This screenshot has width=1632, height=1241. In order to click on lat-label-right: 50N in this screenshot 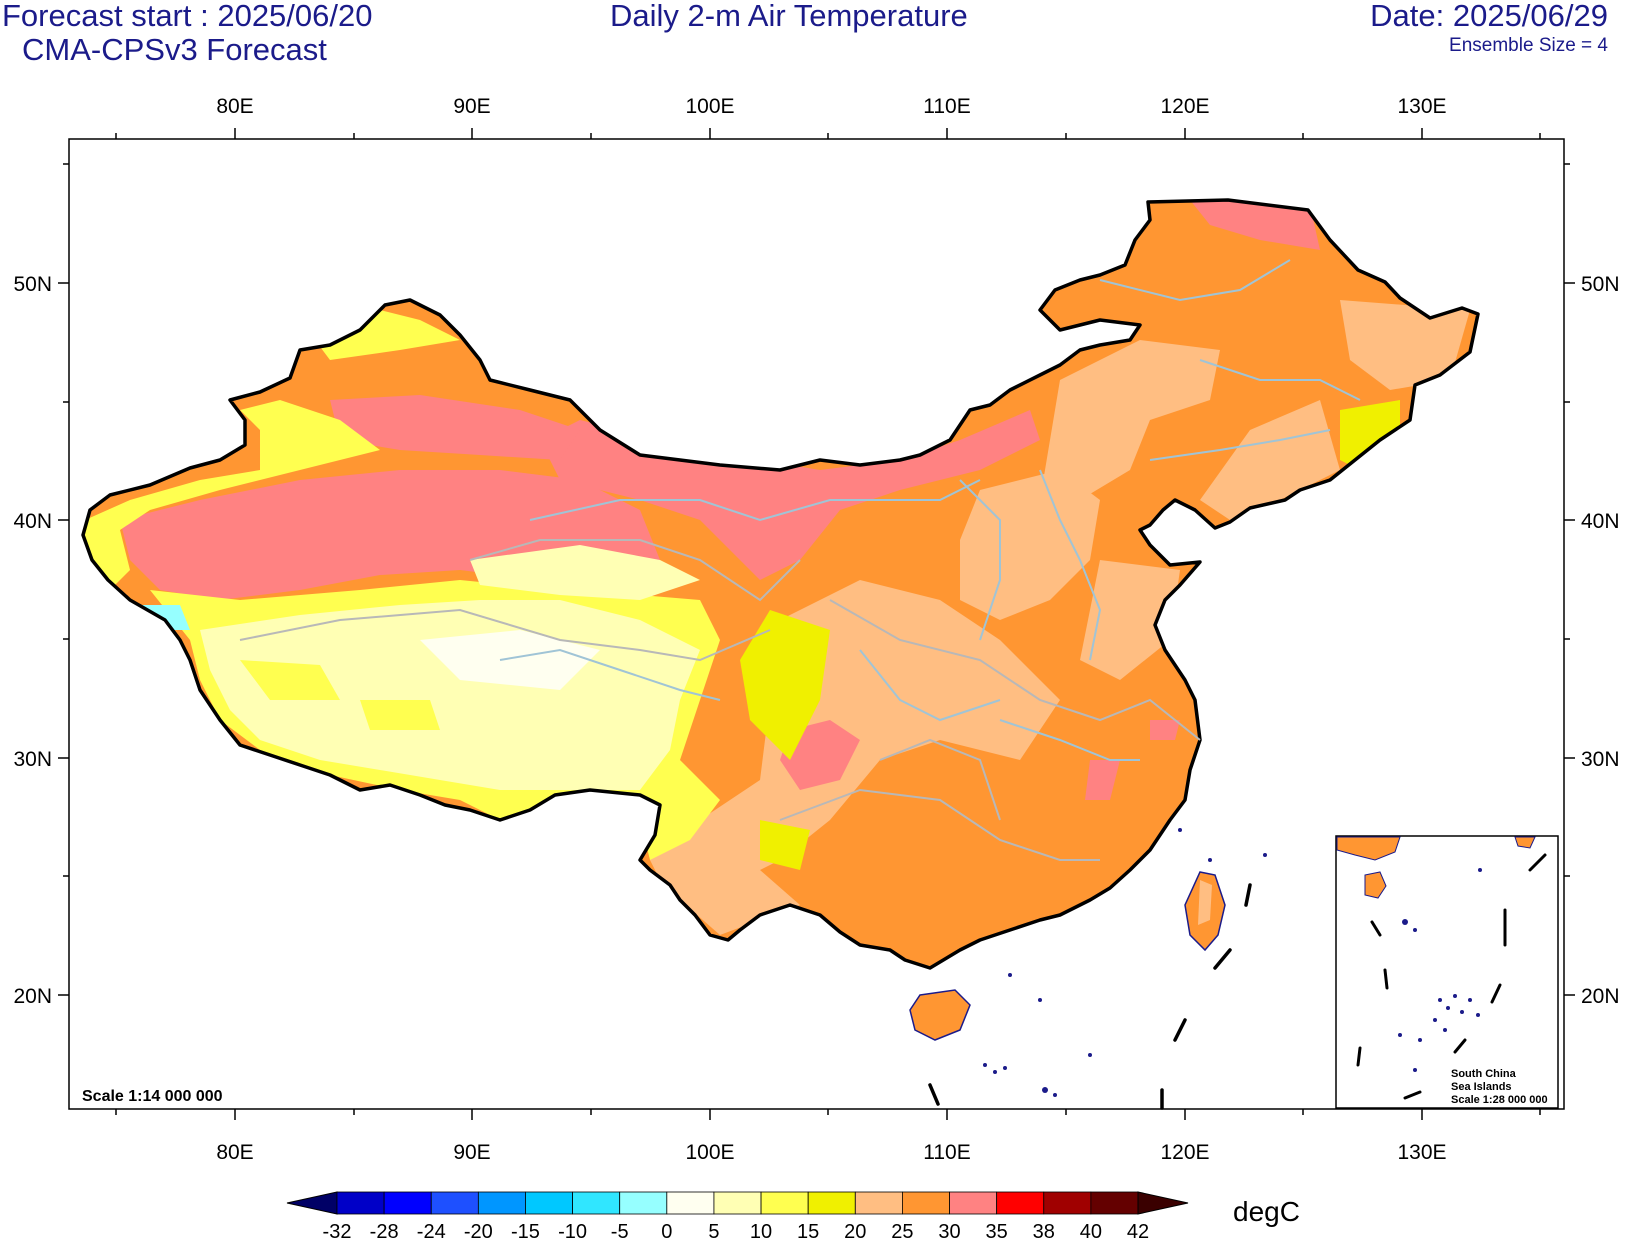, I will do `click(1600, 284)`.